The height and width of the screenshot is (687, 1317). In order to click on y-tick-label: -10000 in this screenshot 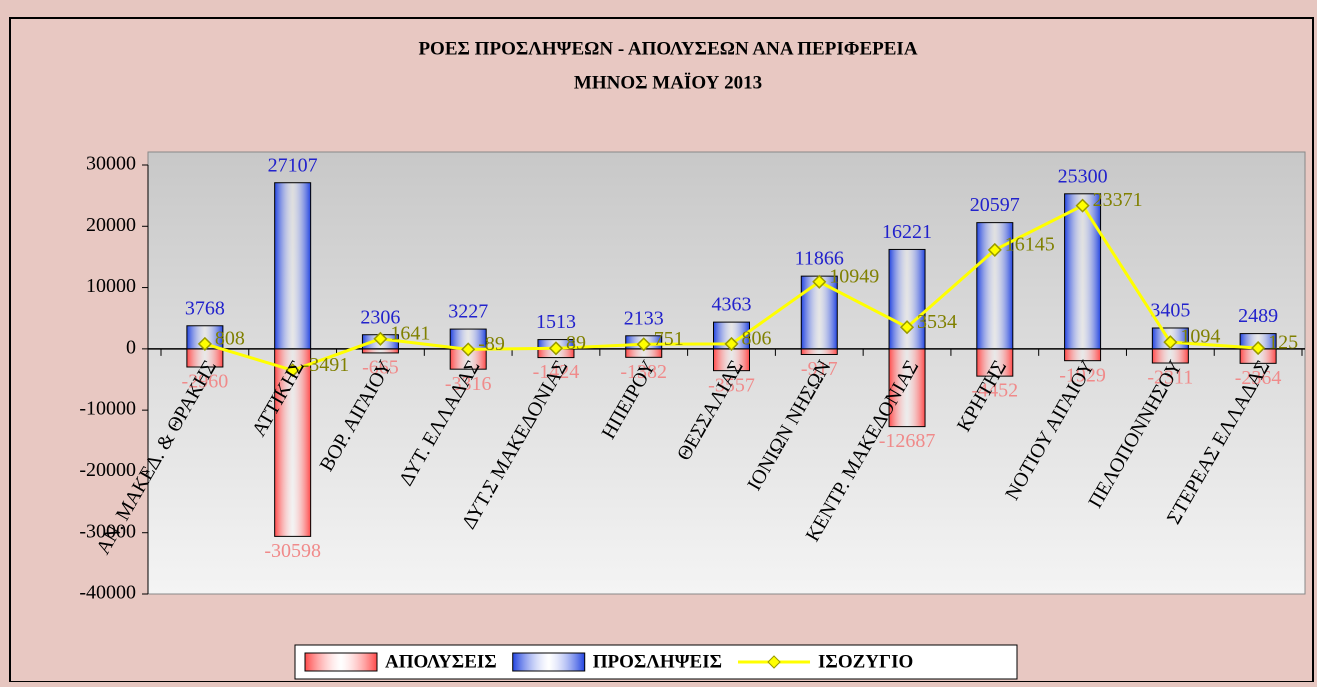, I will do `click(107, 409)`.